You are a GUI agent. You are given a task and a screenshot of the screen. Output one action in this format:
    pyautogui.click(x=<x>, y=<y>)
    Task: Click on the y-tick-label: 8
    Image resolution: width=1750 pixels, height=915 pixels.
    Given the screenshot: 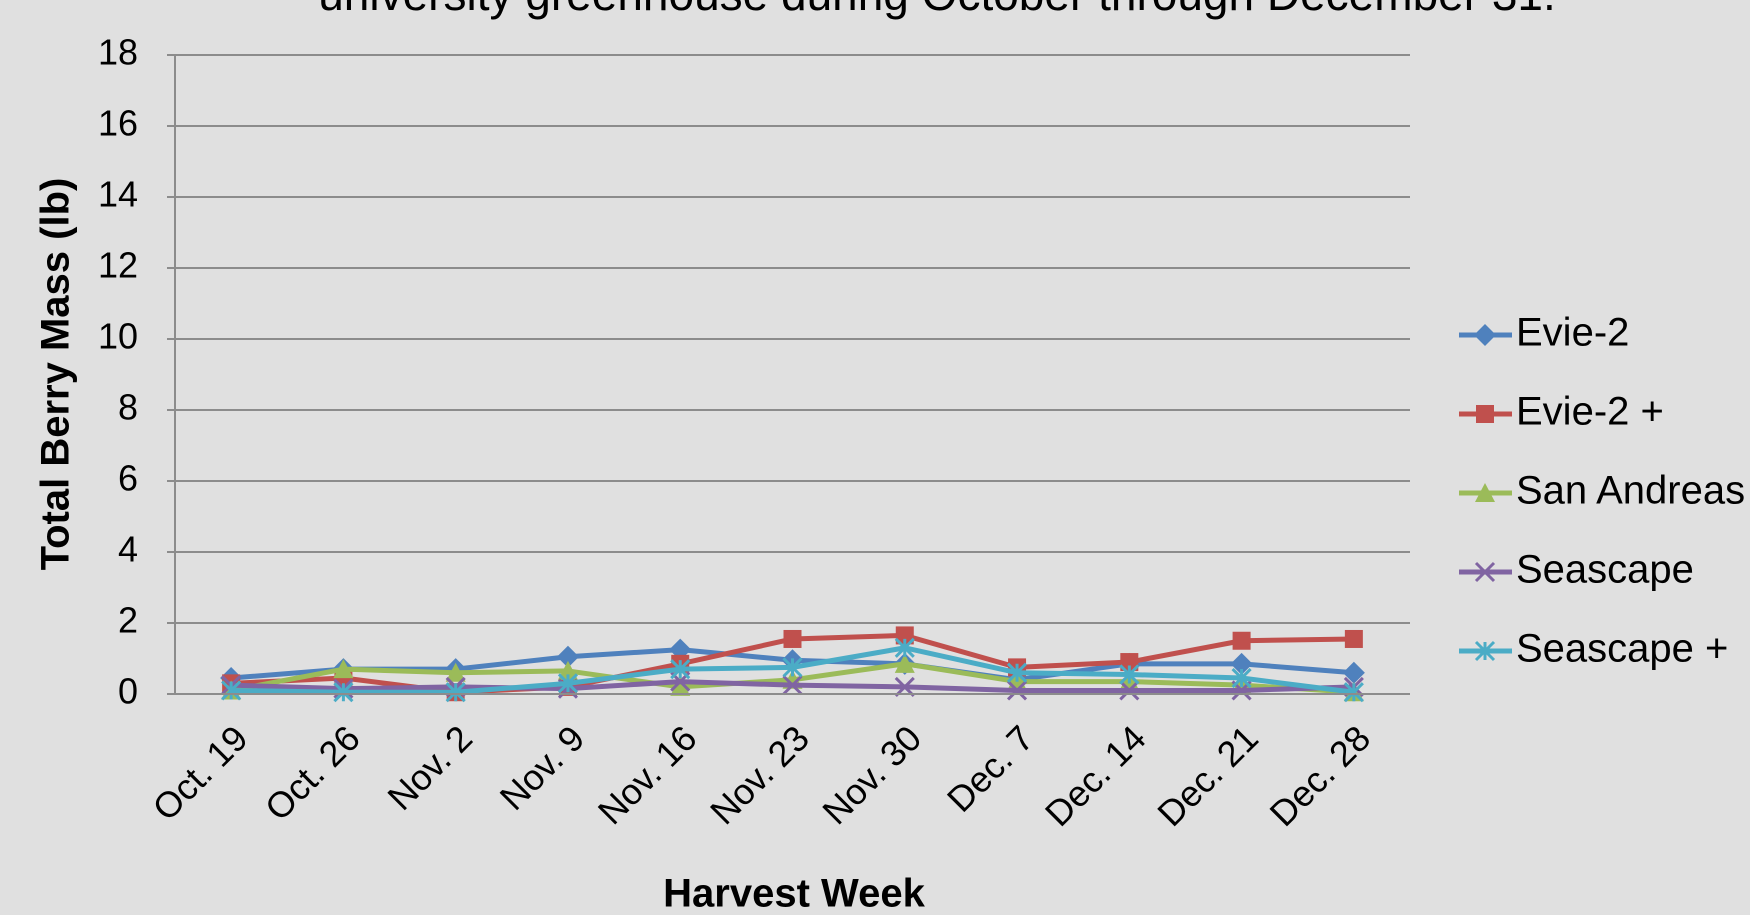 What is the action you would take?
    pyautogui.click(x=128, y=407)
    